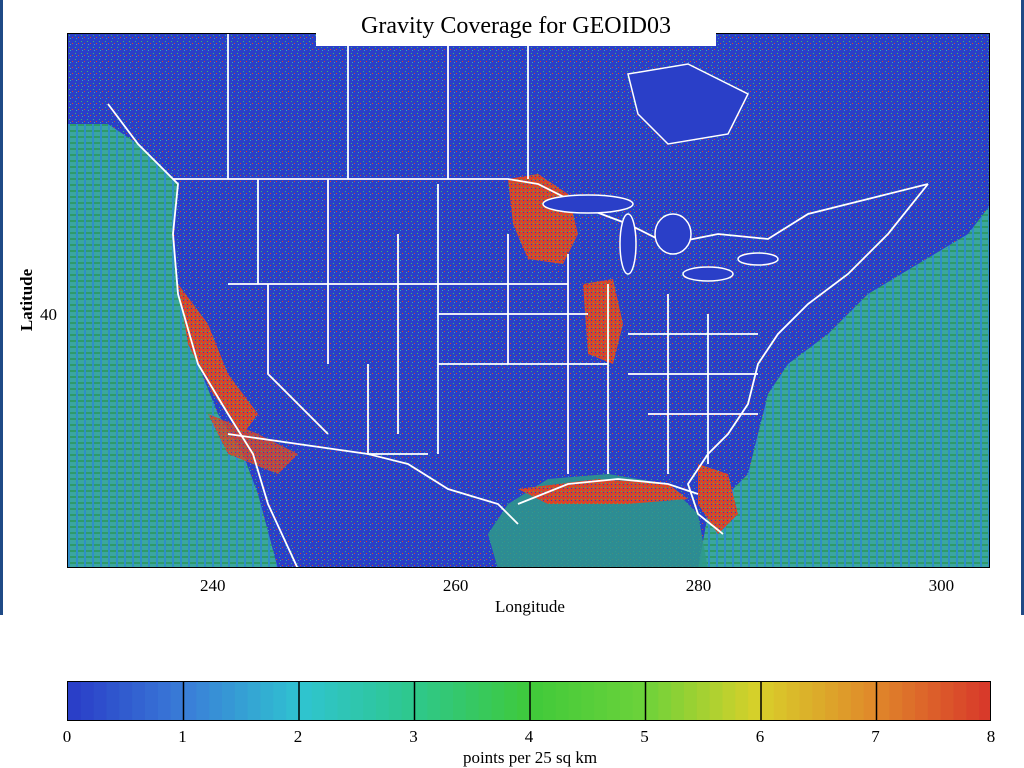 Image resolution: width=1024 pixels, height=768 pixels. Describe the element at coordinates (603, 491) in the screenshot. I see `dense-region-gulf-coast` at that location.